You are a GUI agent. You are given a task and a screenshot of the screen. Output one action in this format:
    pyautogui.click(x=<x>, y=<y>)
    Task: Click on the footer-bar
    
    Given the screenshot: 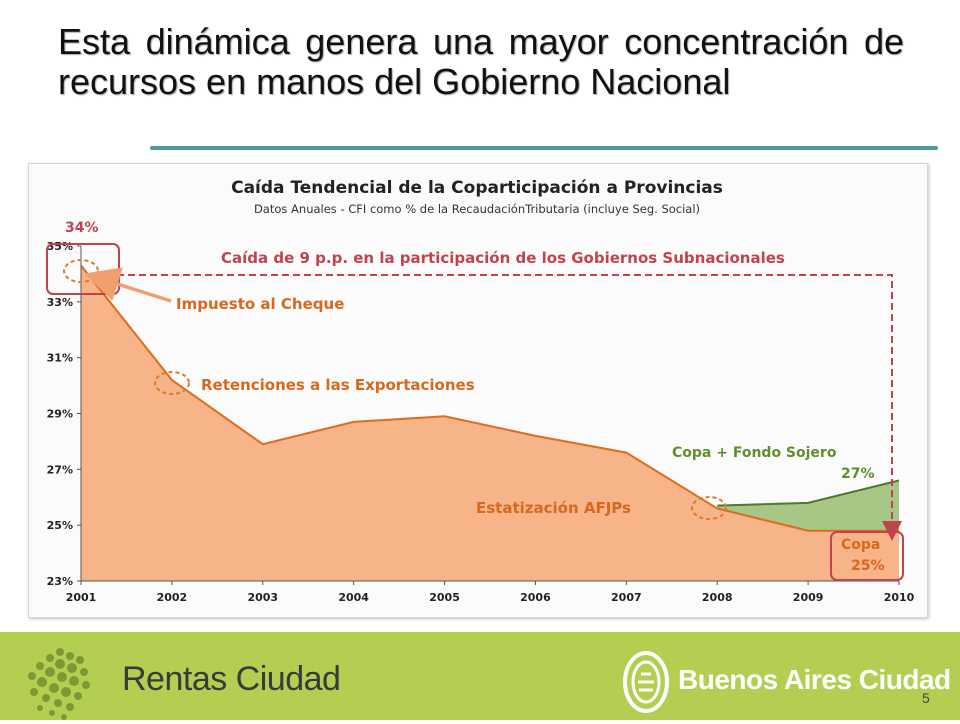 What is the action you would take?
    pyautogui.click(x=480, y=676)
    